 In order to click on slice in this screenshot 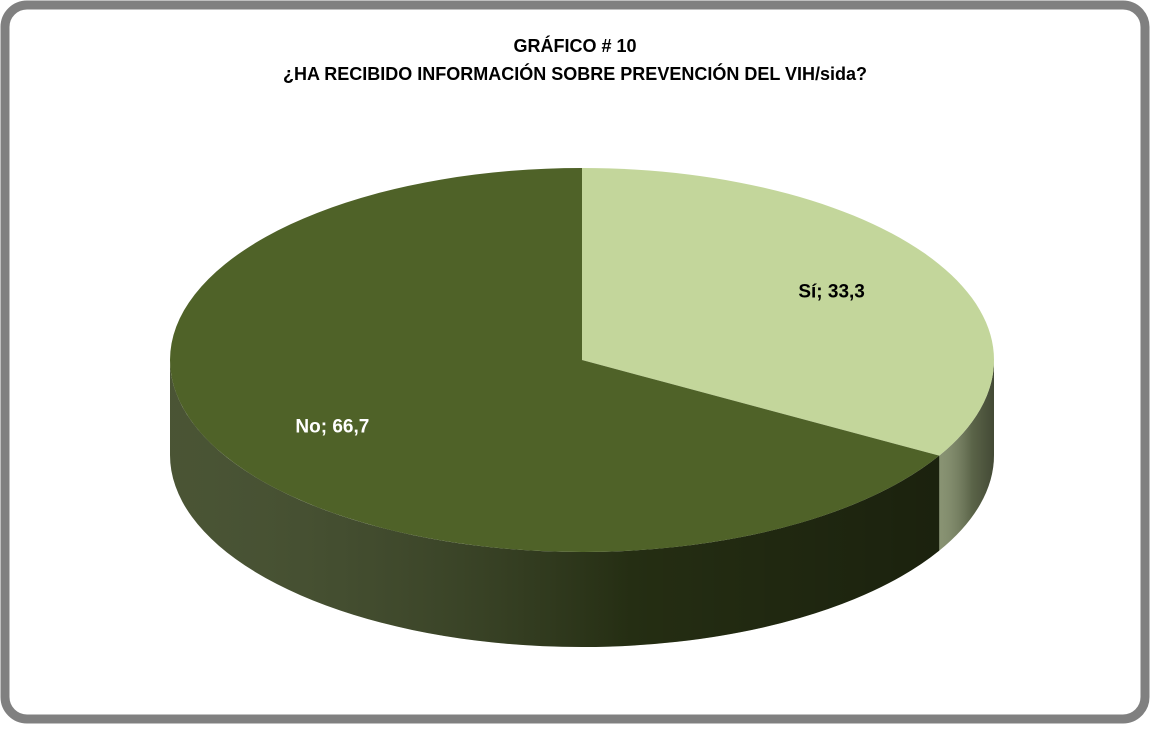, I will do `click(788, 312)`.